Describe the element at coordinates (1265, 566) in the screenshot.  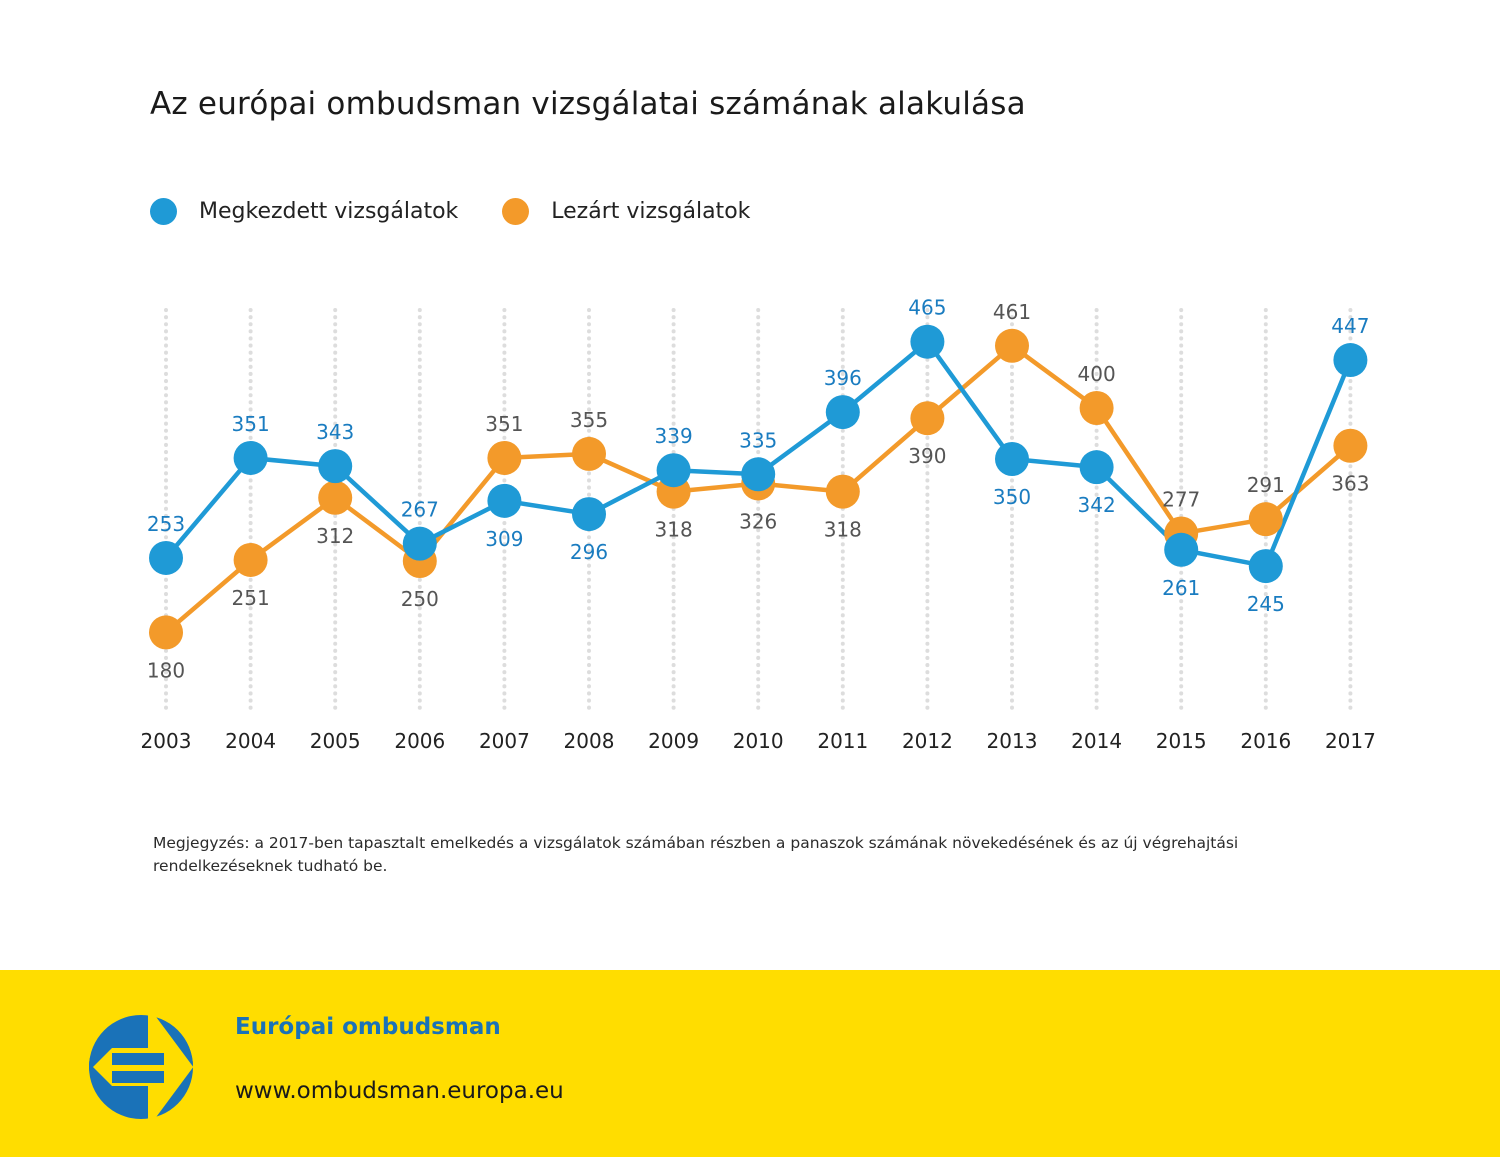
I see `data-point-started-2016` at that location.